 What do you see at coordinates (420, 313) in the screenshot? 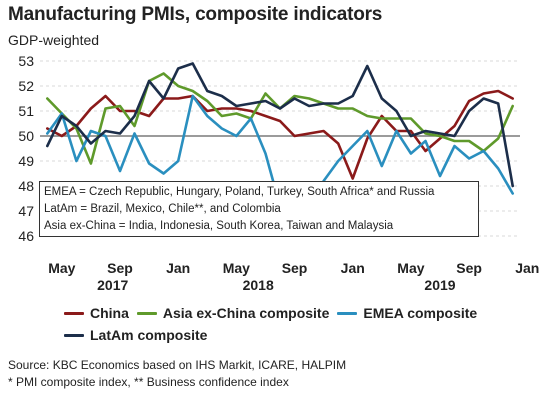
I see `legend-label-emea: EMEA composite` at bounding box center [420, 313].